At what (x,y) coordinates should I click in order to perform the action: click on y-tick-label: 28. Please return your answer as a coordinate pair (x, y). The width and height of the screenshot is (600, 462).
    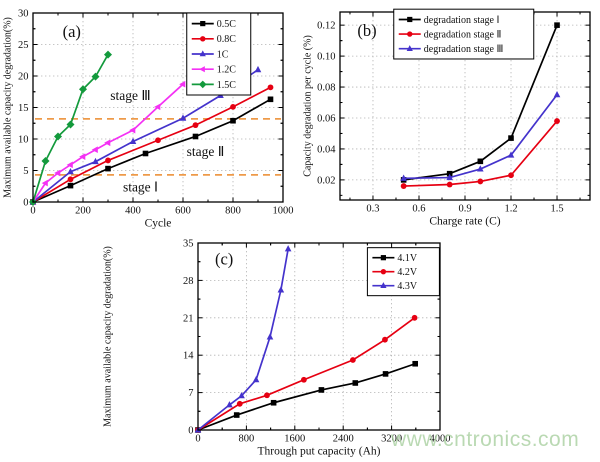
    Looking at the image, I should click on (188, 281).